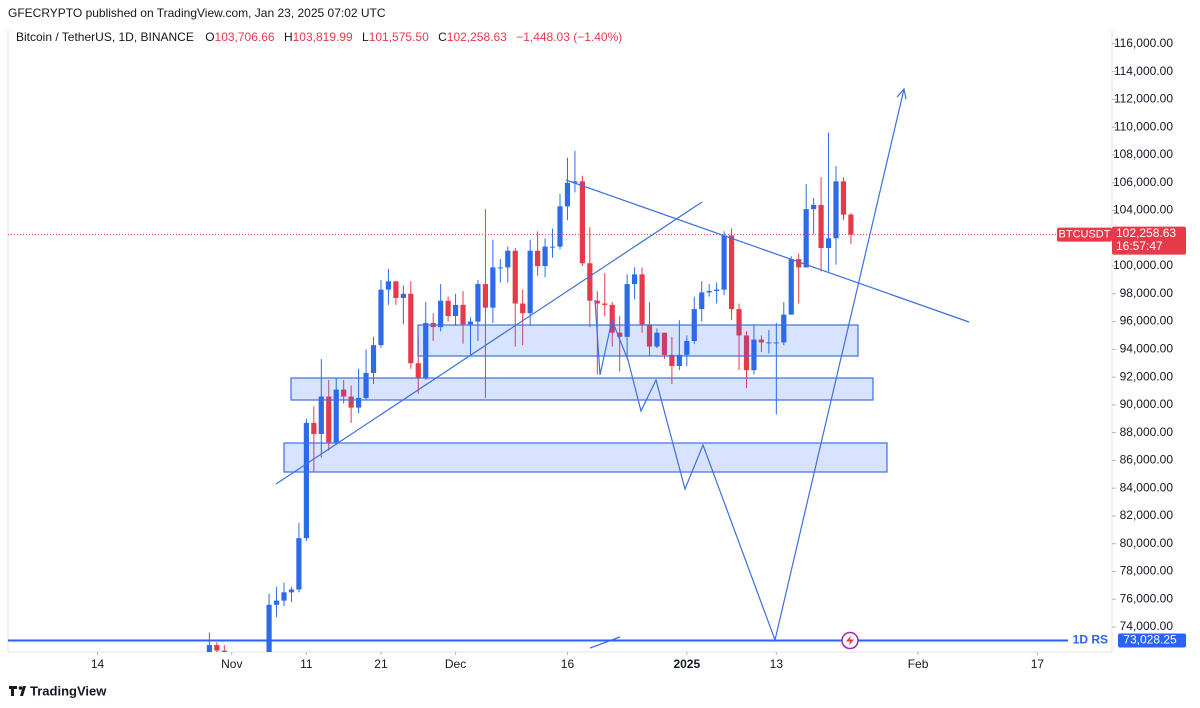 This screenshot has height=708, width=1200. What do you see at coordinates (1147, 349) in the screenshot?
I see `y-tick-label: 94,000.00` at bounding box center [1147, 349].